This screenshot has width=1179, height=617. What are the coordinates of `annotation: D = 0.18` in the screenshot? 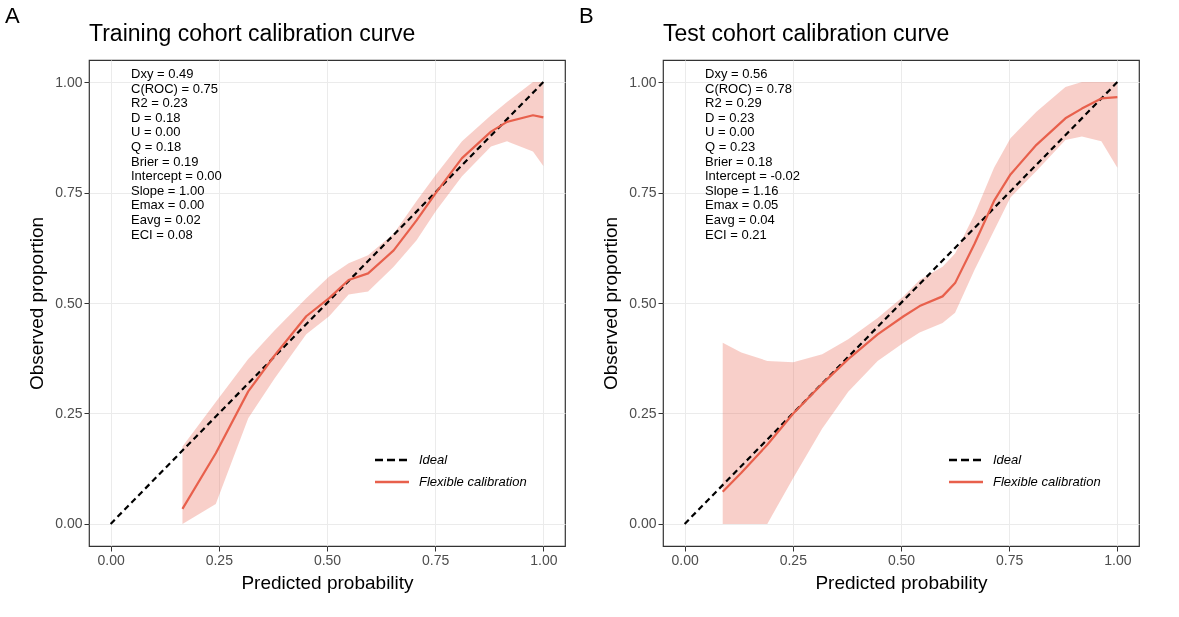 It's located at (156, 117).